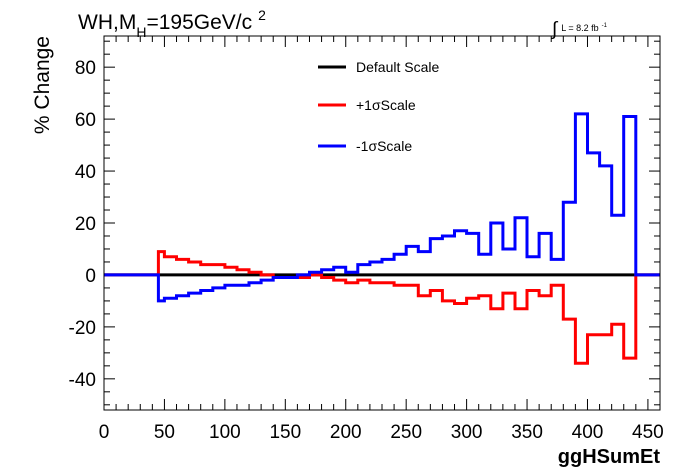 This screenshot has width=696, height=472. Describe the element at coordinates (164, 432) in the screenshot. I see `x-tick-label: 50` at that location.